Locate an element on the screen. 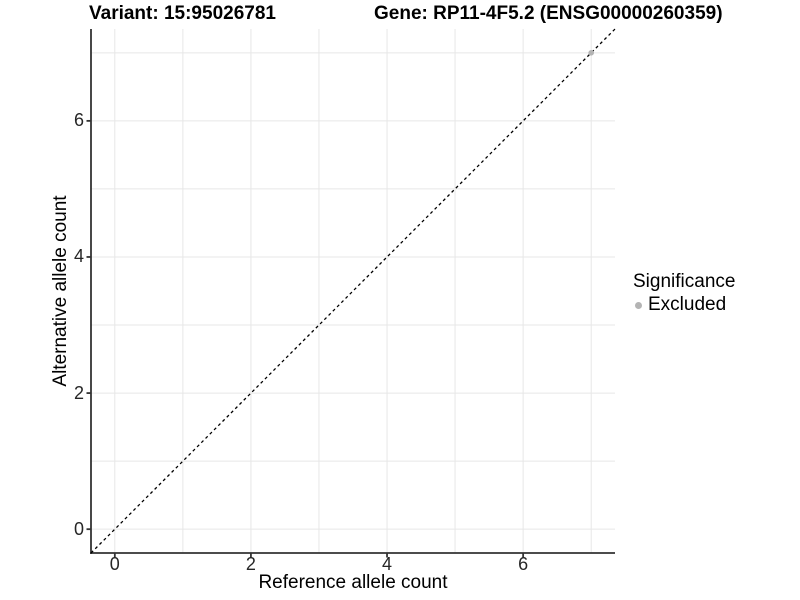 This screenshot has height=600, width=800. legend: Significance Excluded is located at coordinates (683, 293).